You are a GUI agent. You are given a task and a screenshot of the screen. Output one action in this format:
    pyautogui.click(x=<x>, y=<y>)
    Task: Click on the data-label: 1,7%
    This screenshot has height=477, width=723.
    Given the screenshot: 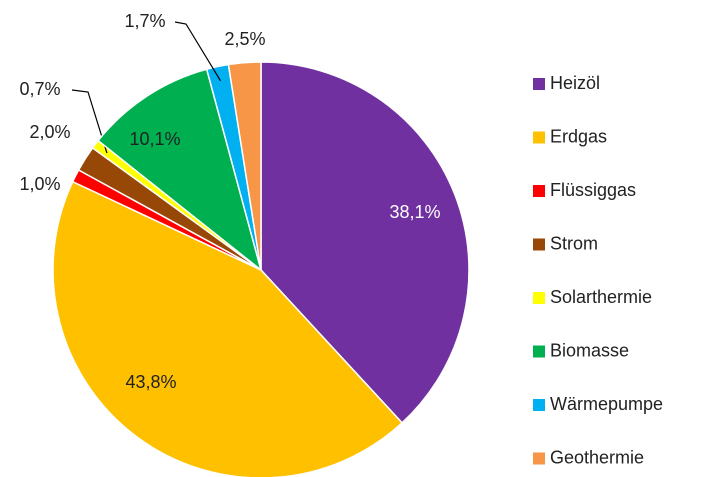 What is the action you would take?
    pyautogui.click(x=144, y=21)
    